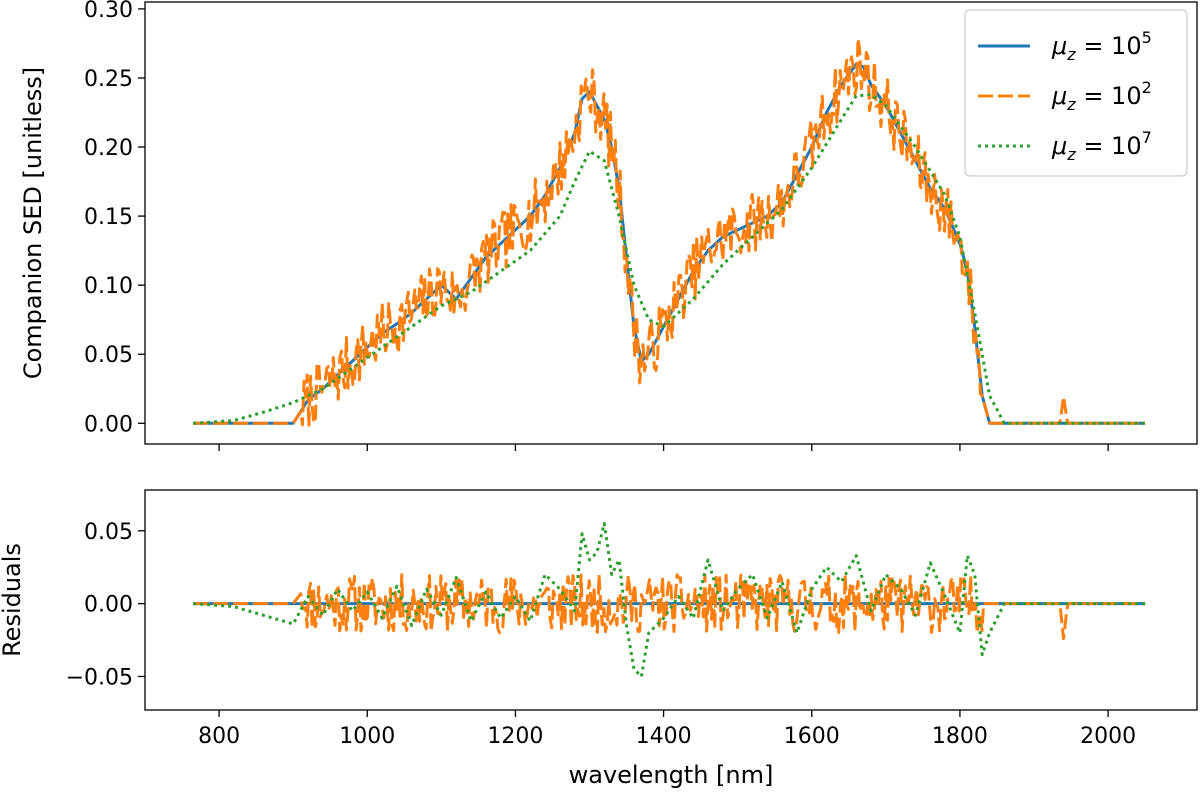 This screenshot has height=796, width=1200. What do you see at coordinates (664, 736) in the screenshot?
I see `x-tick-label: 1400` at bounding box center [664, 736].